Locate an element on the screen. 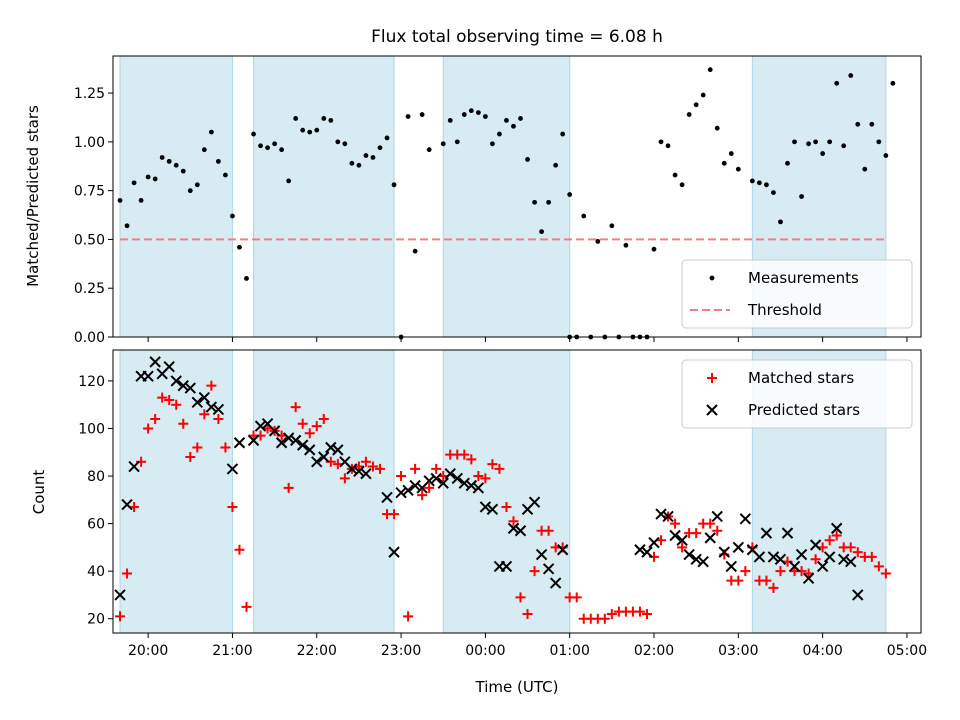  legend-label: Threshold is located at coordinates (784, 310).